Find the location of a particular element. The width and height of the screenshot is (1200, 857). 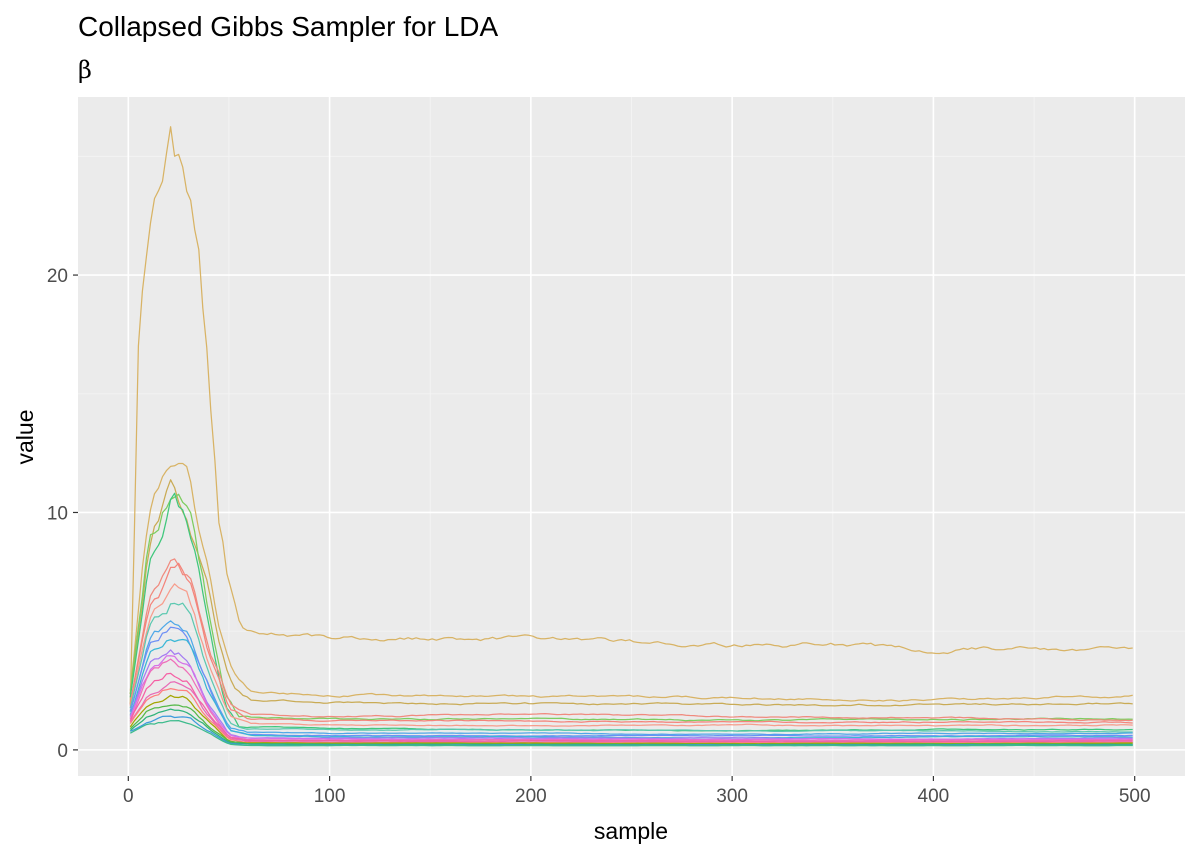

x-tick-label: 500 is located at coordinates (1135, 796).